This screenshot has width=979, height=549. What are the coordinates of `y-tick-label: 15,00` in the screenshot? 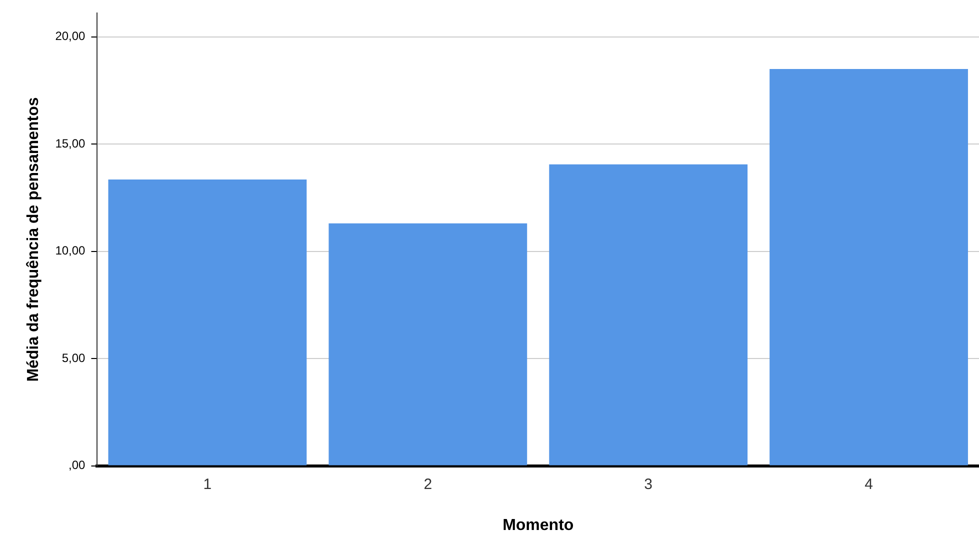 It's located at (70, 143).